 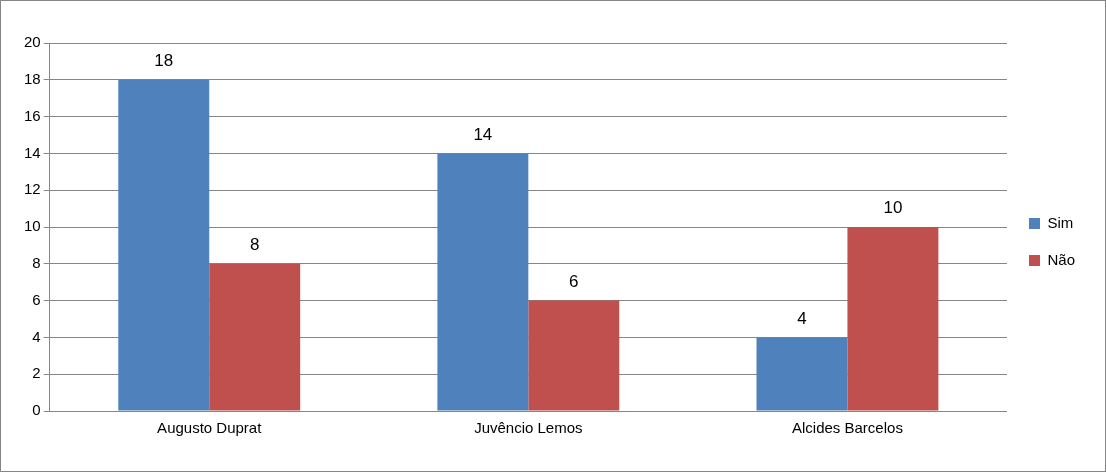 What do you see at coordinates (36, 299) in the screenshot?
I see `y-tick-label: 6` at bounding box center [36, 299].